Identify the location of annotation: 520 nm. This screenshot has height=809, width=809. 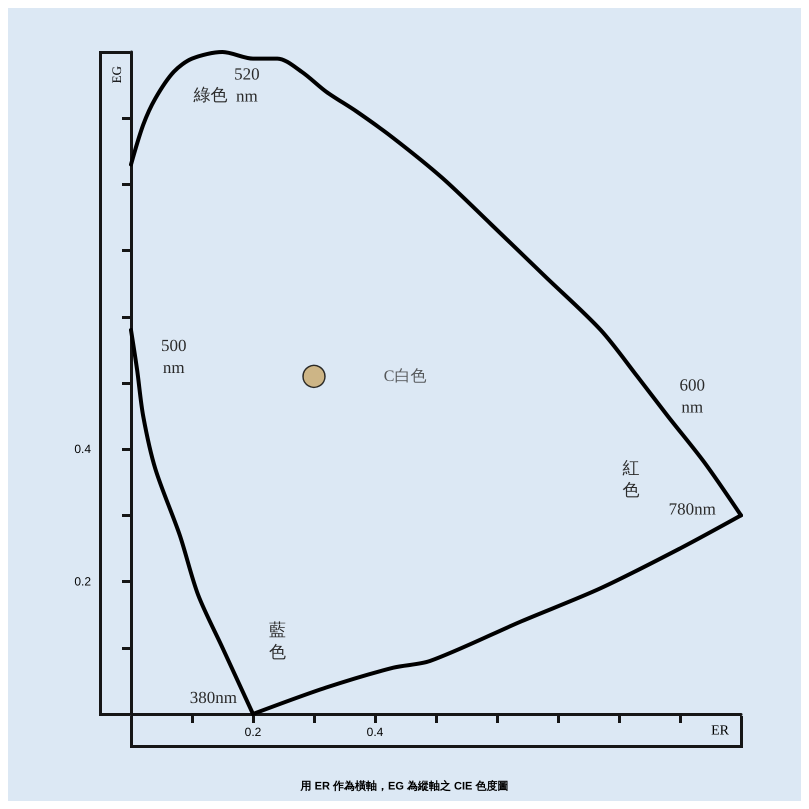
(247, 85).